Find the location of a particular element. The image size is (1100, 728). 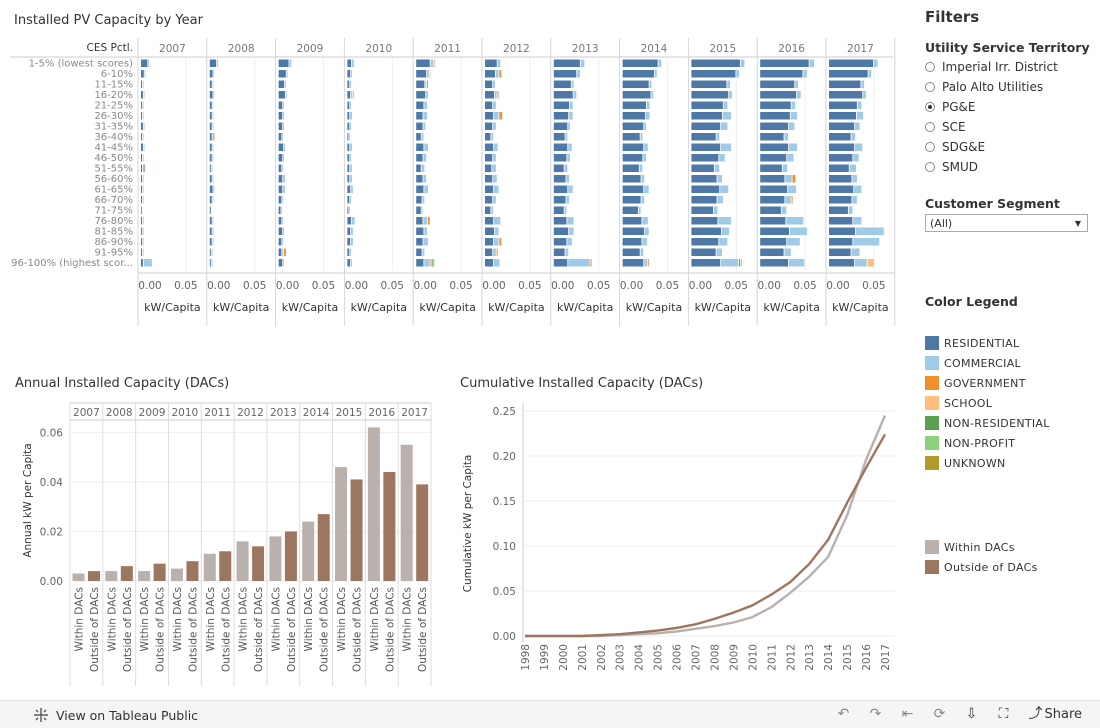

category-header: 2016 is located at coordinates (381, 413).